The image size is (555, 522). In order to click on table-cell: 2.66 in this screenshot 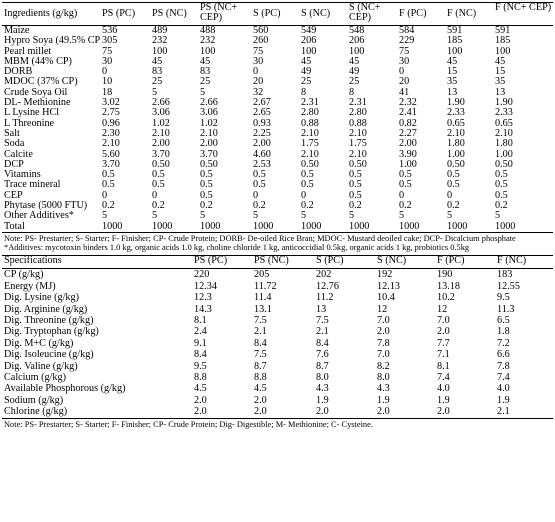, I will do `click(209, 103)`.